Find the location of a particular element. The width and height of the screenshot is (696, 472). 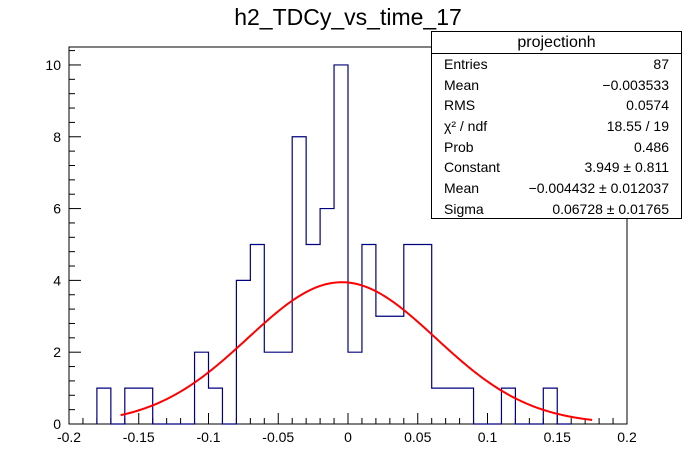

stat-value: 87 is located at coordinates (661, 64).